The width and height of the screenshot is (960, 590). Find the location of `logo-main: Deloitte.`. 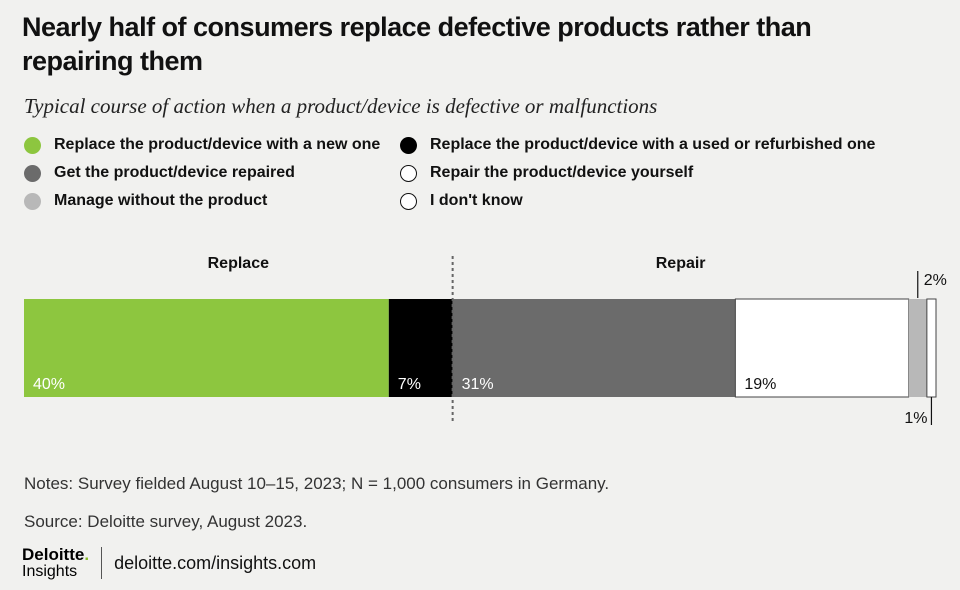

logo-main: Deloitte. is located at coordinates (55, 554).